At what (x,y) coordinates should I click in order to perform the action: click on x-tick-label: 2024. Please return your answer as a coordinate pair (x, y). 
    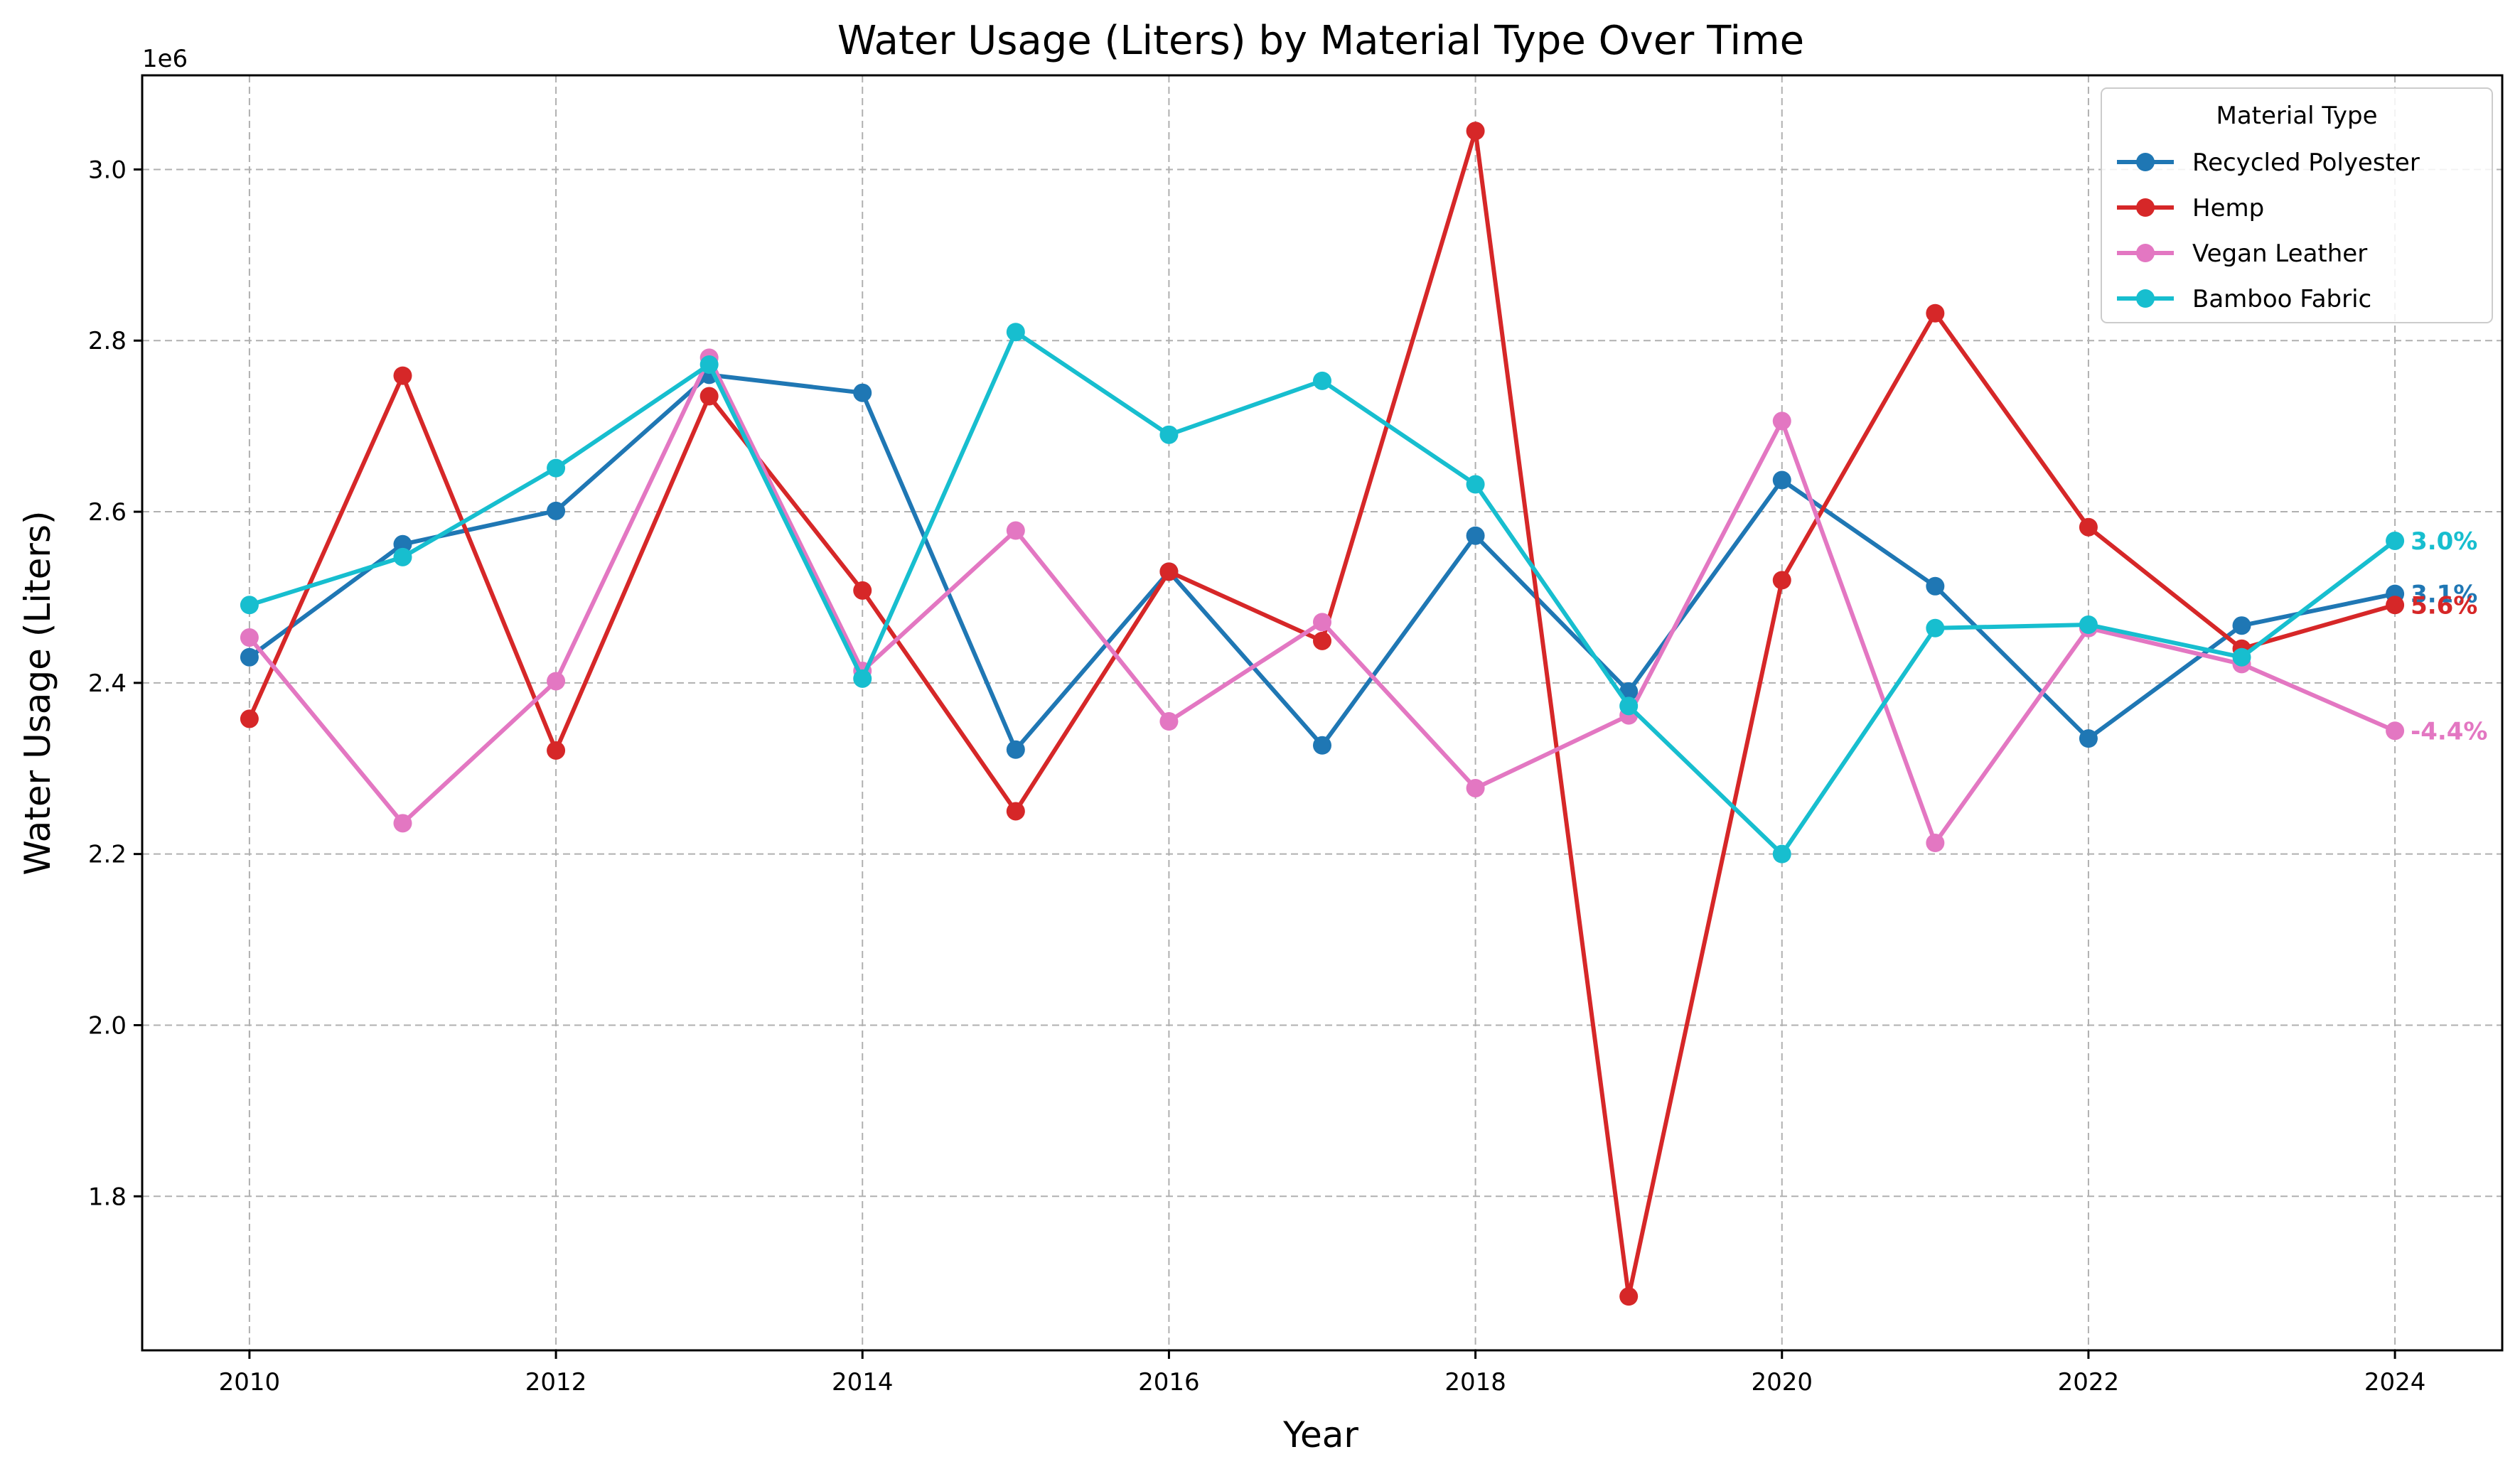
    Looking at the image, I should click on (2395, 1382).